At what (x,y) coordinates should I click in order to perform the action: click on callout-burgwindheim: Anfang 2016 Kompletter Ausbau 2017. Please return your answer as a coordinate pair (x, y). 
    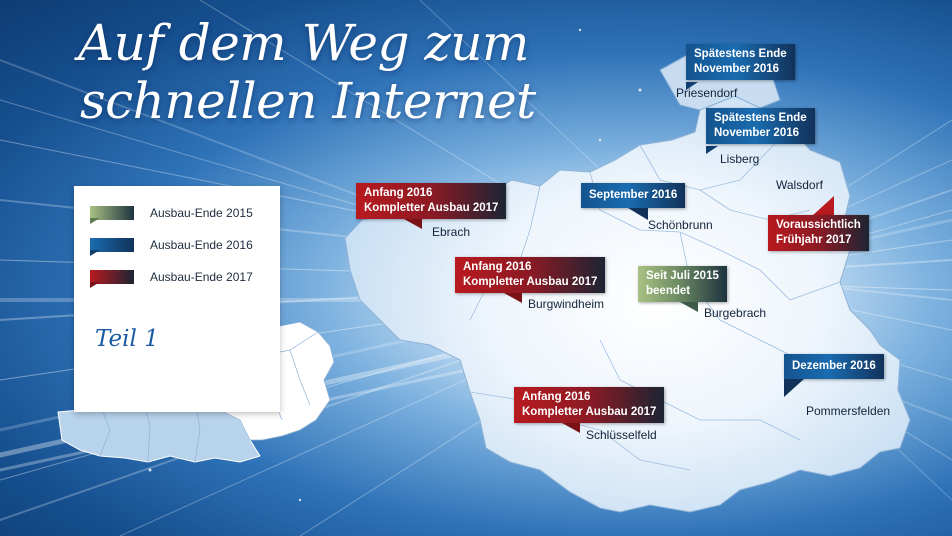
    Looking at the image, I should click on (530, 275).